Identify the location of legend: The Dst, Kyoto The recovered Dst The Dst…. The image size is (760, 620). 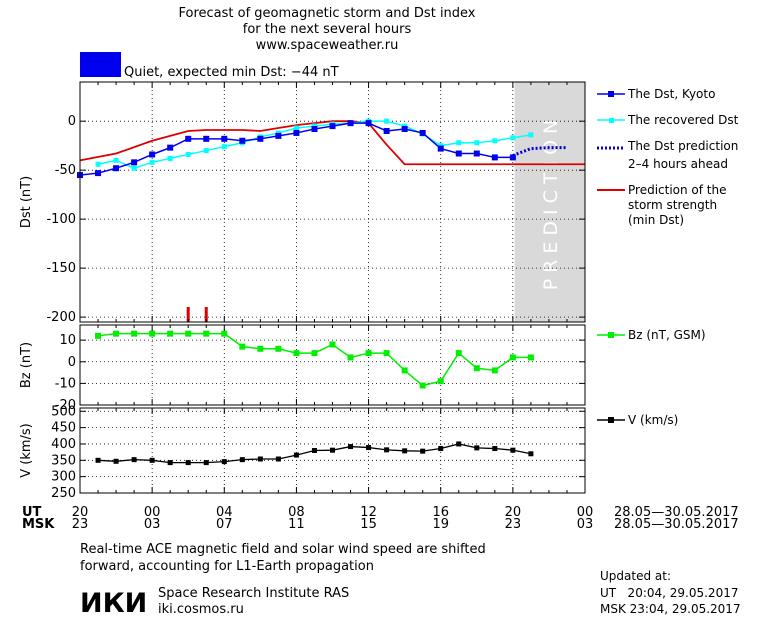
(668, 257).